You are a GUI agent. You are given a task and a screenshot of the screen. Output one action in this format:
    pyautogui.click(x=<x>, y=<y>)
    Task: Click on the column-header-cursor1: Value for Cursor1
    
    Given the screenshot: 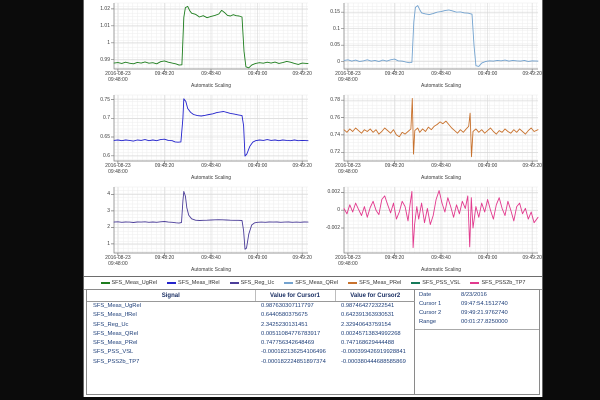 What is the action you would take?
    pyautogui.click(x=295, y=296)
    